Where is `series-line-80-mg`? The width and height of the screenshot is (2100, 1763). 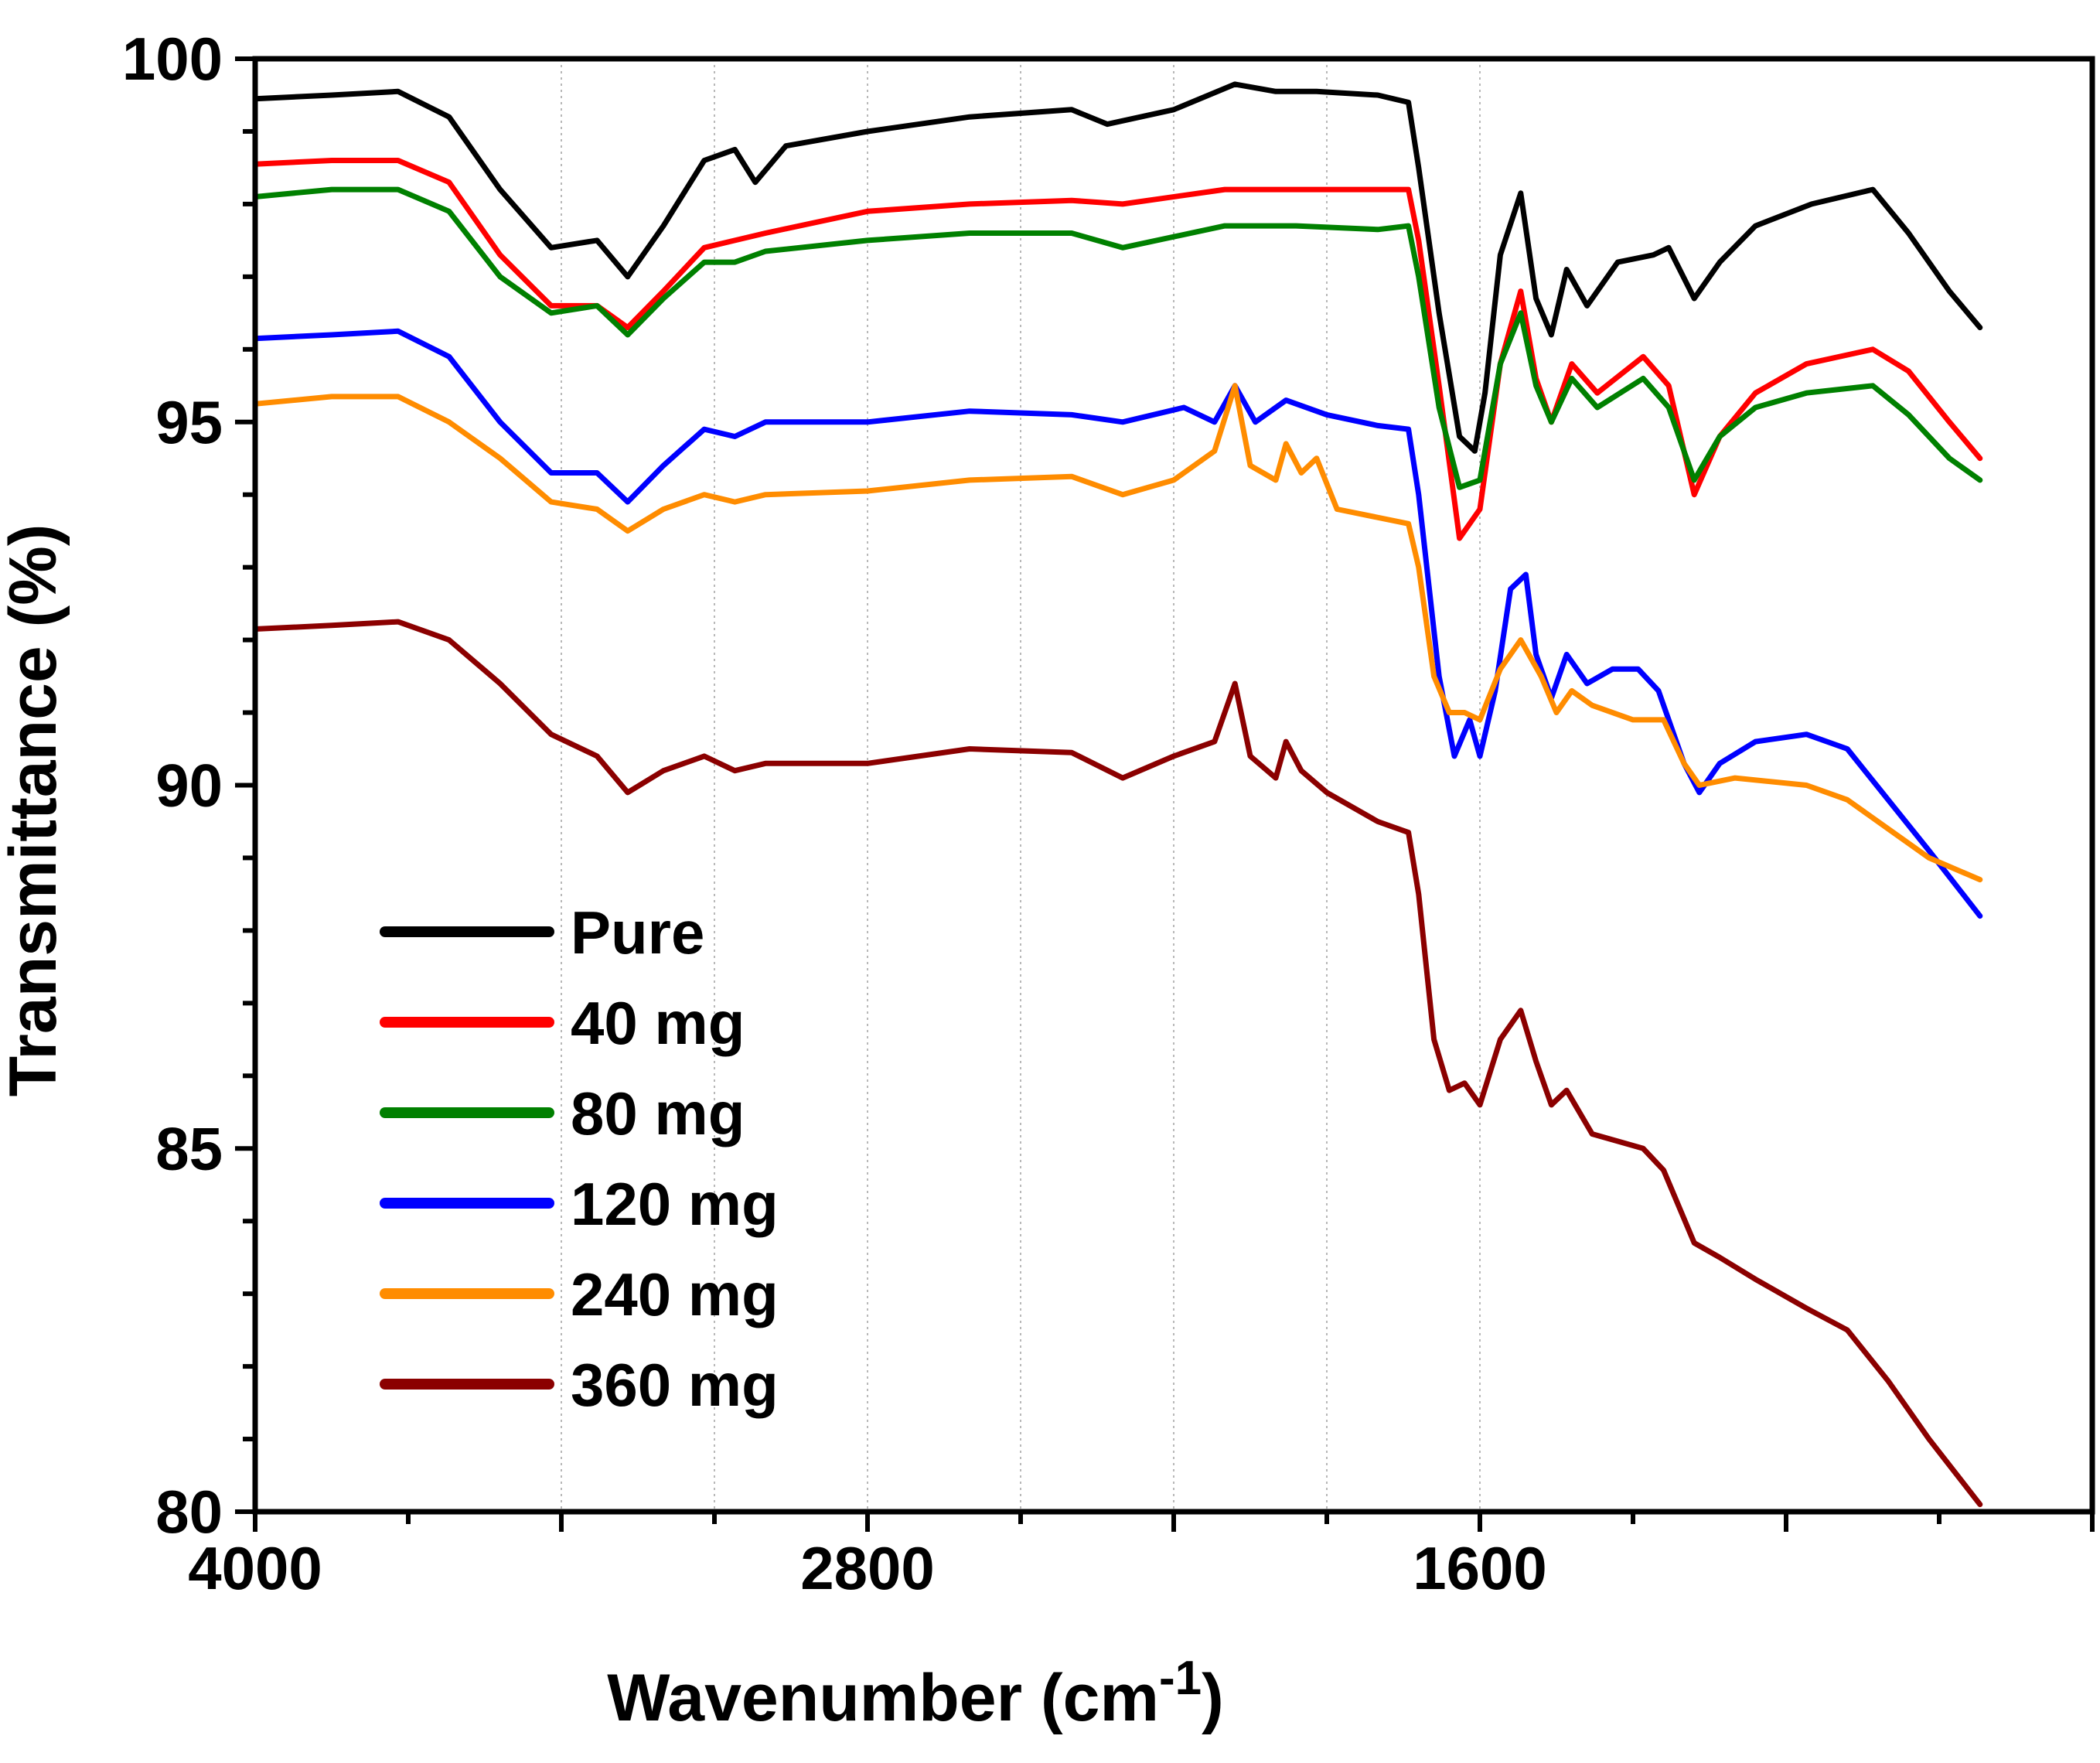 series-line-80-mg is located at coordinates (1117, 338).